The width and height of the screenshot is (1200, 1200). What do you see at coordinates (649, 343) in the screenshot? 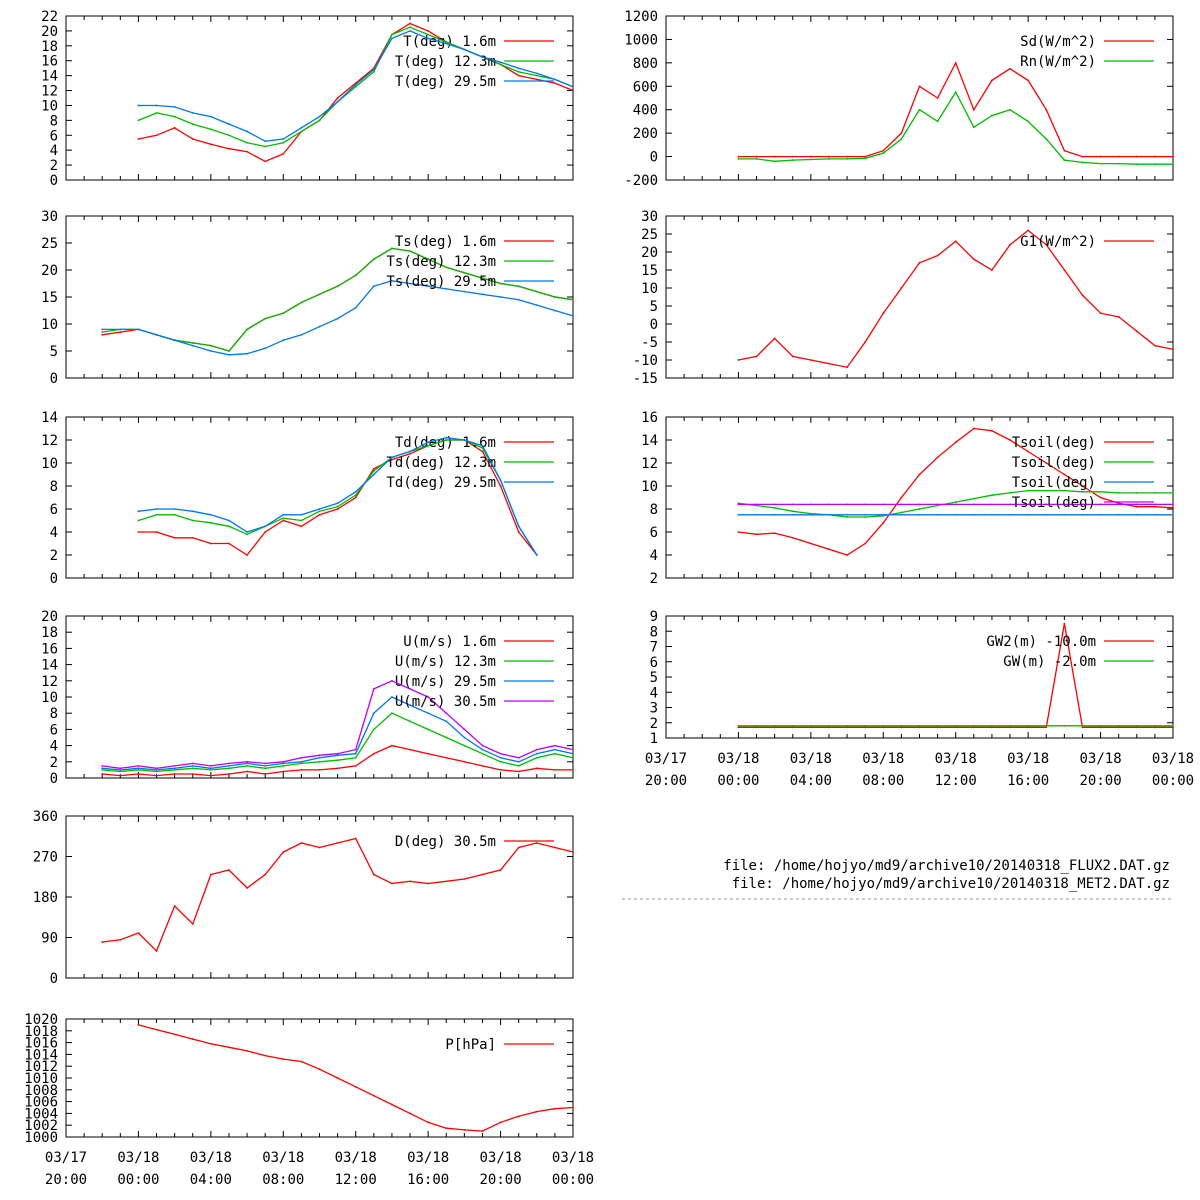
I see `y-tick-label: -5` at bounding box center [649, 343].